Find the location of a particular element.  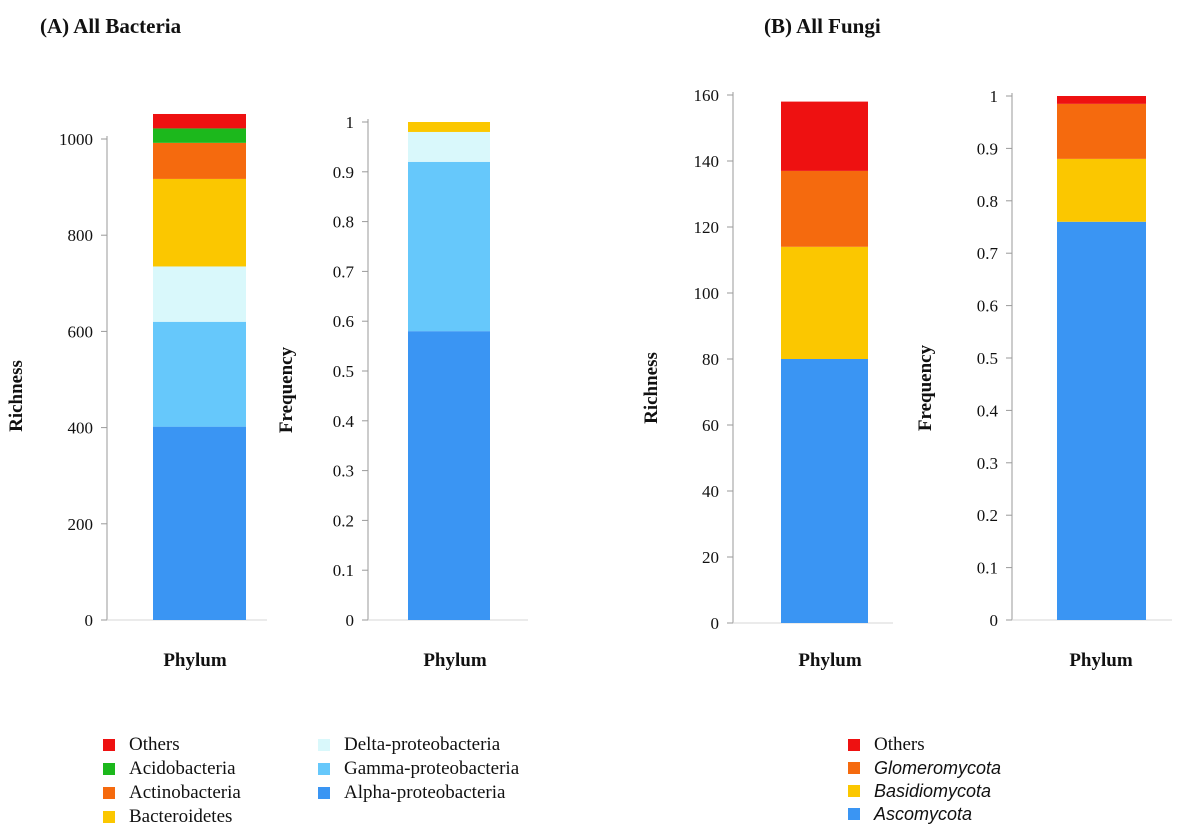

legend-item: Glomeromycota is located at coordinates (924, 767).